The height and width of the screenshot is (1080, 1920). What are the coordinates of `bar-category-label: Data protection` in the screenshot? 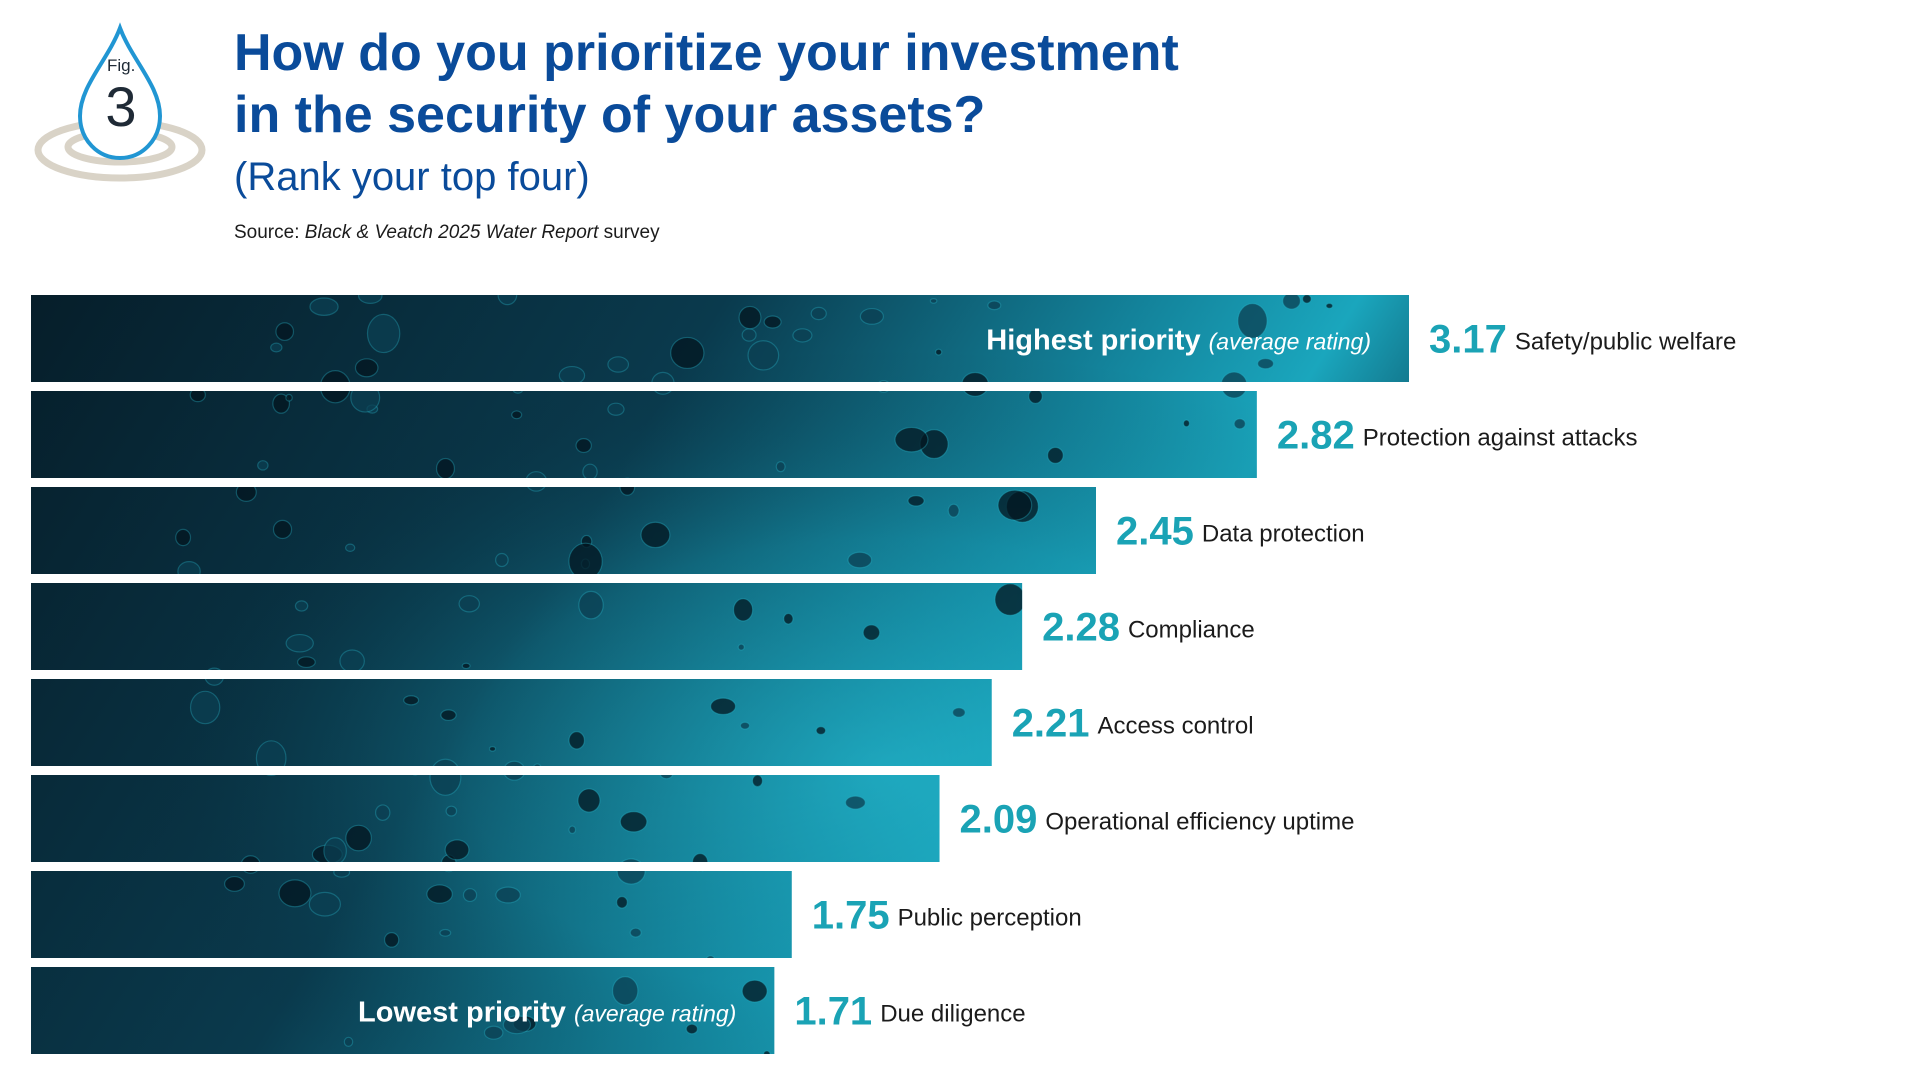 It's located at (1283, 534).